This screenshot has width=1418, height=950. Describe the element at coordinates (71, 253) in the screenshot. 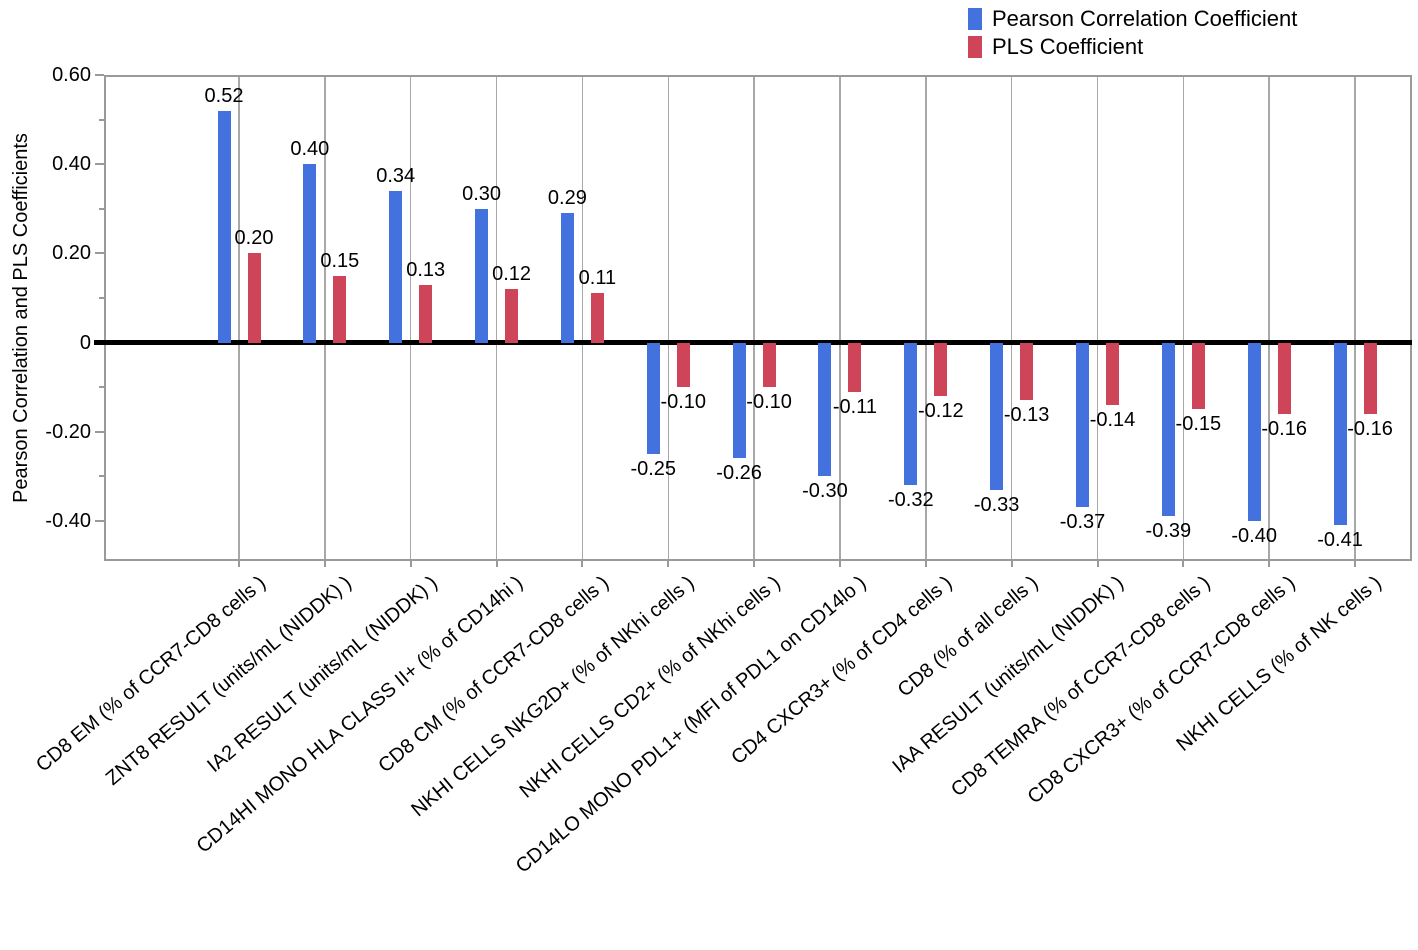

I see `y-axis-tick-label: 0.20` at that location.